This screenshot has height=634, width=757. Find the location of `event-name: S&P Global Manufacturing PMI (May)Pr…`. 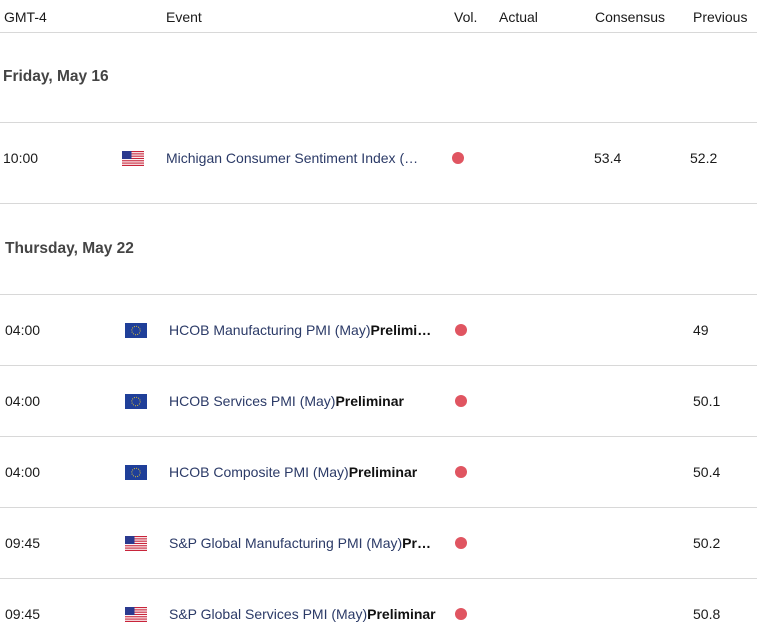

event-name: S&P Global Manufacturing PMI (May)Pr… is located at coordinates (300, 543).